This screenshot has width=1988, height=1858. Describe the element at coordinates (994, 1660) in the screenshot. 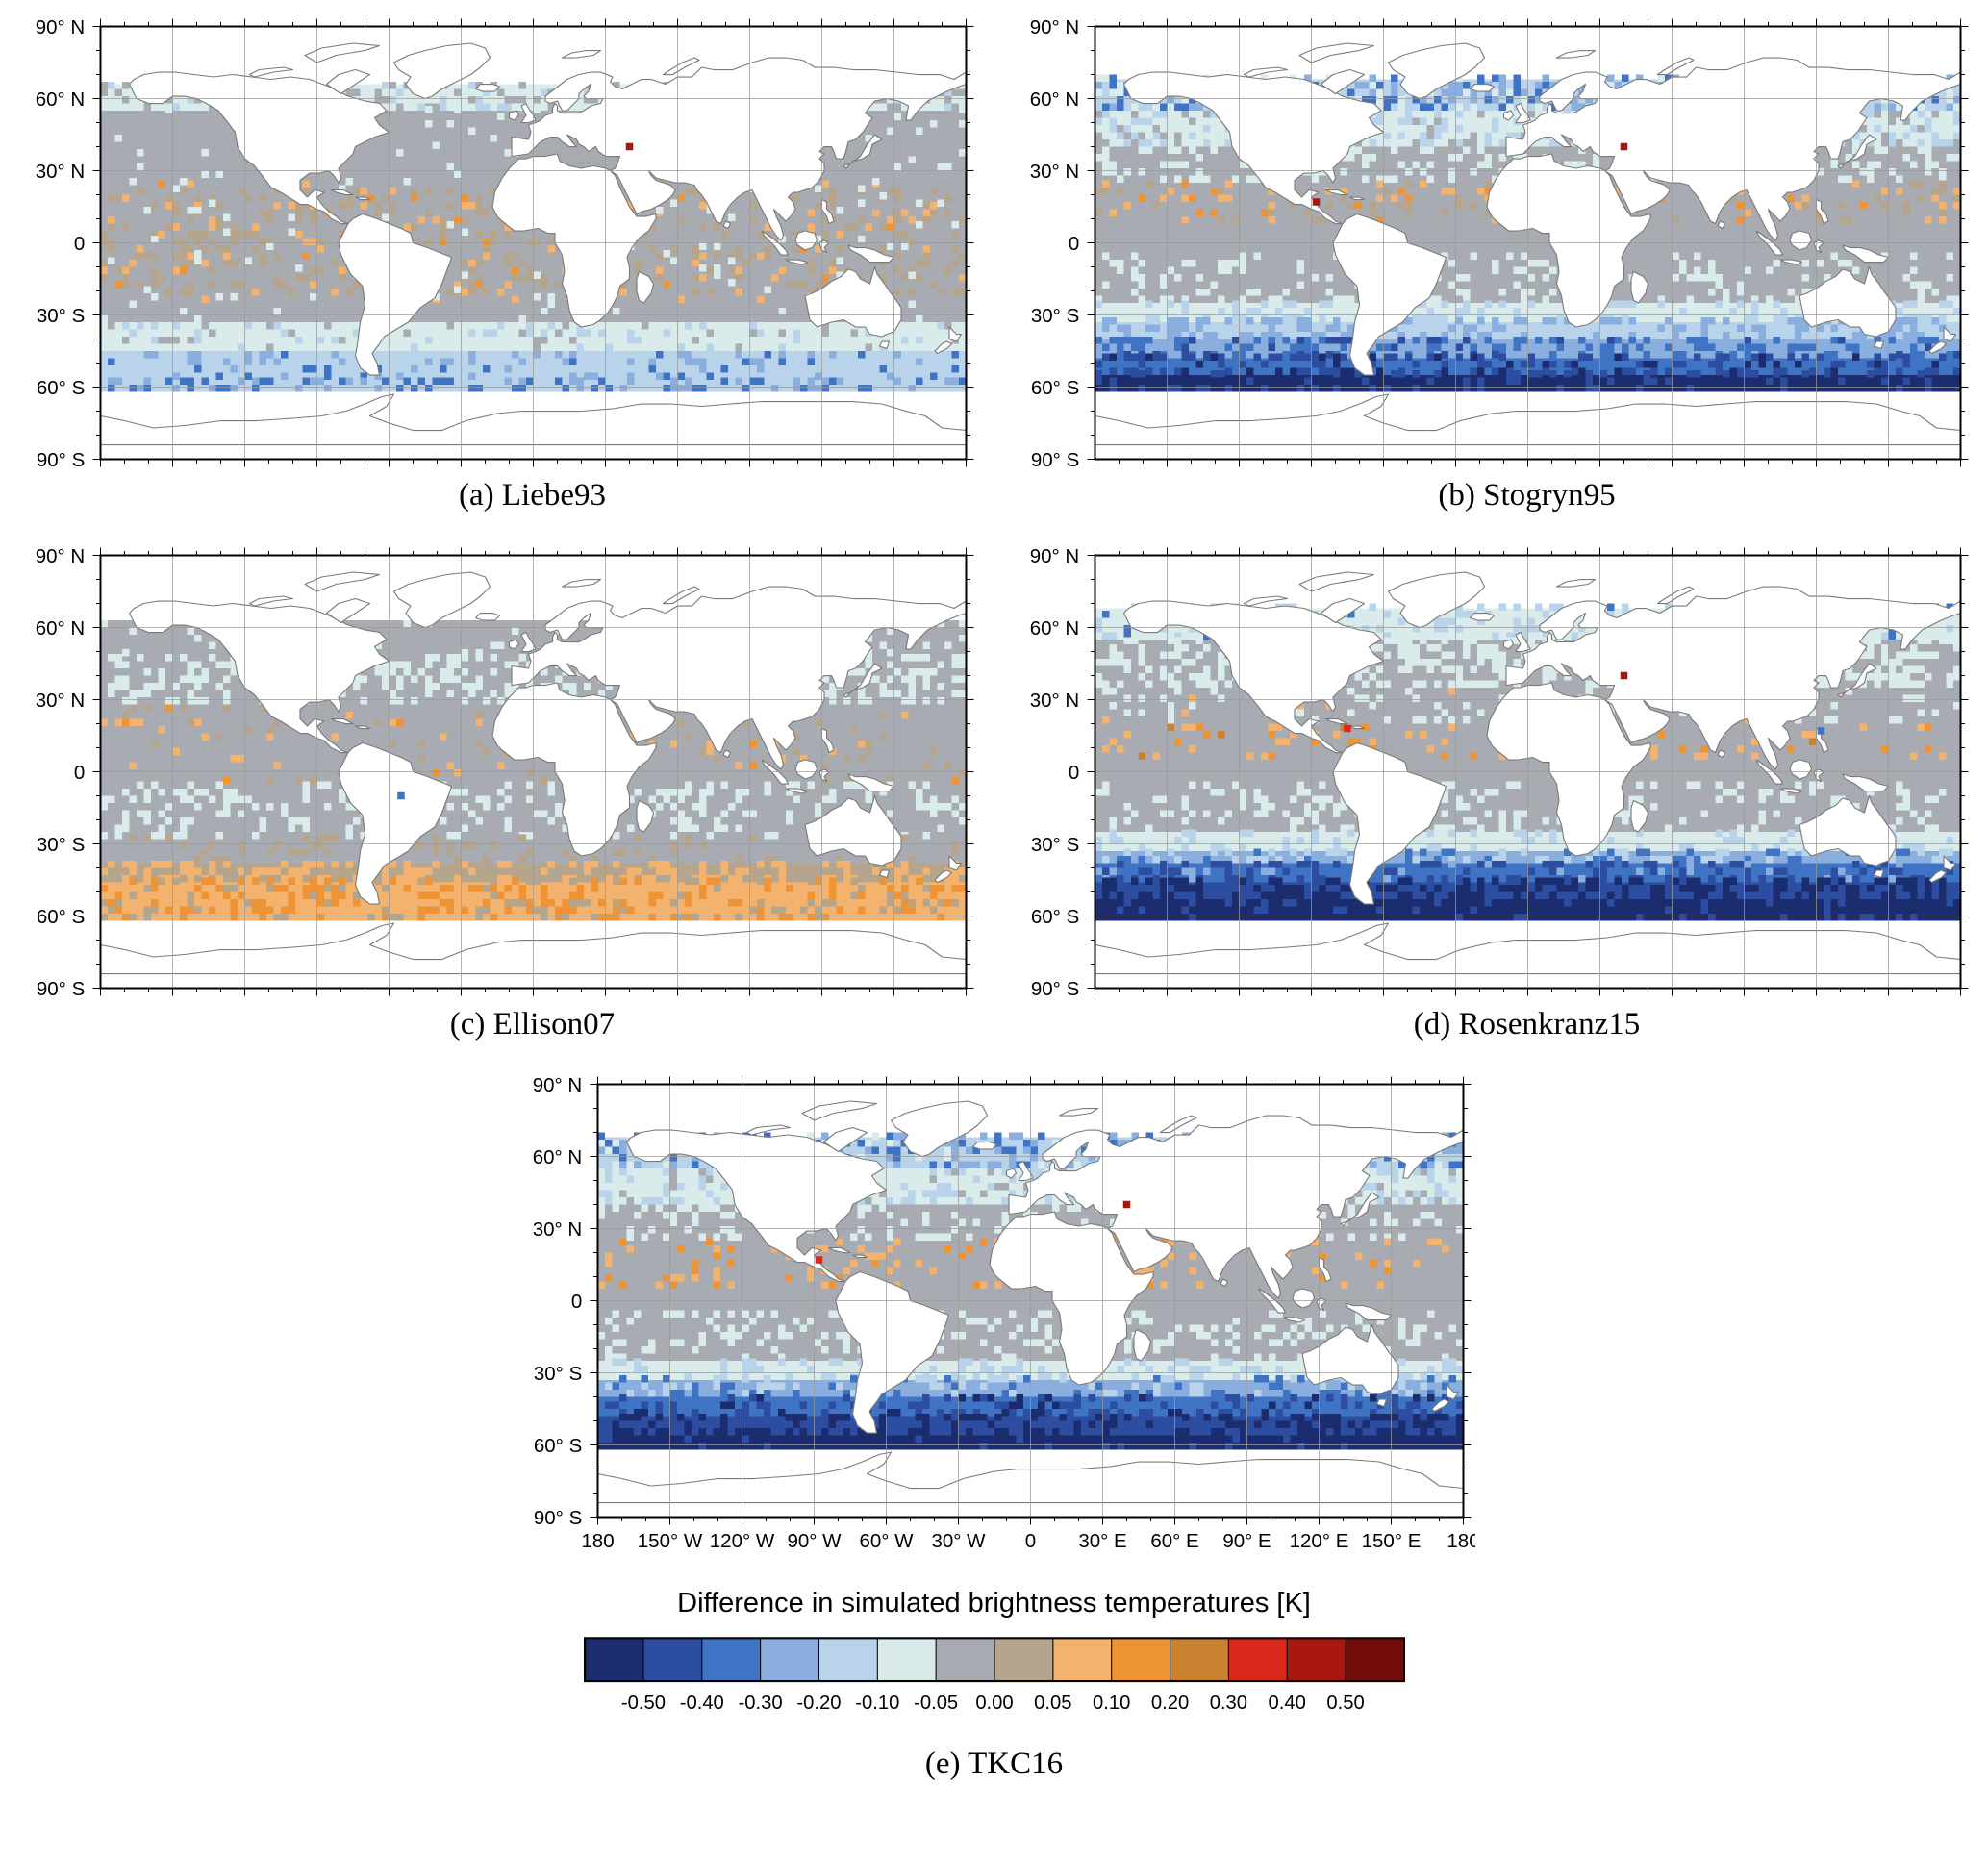

I see `colorbar-segments` at that location.